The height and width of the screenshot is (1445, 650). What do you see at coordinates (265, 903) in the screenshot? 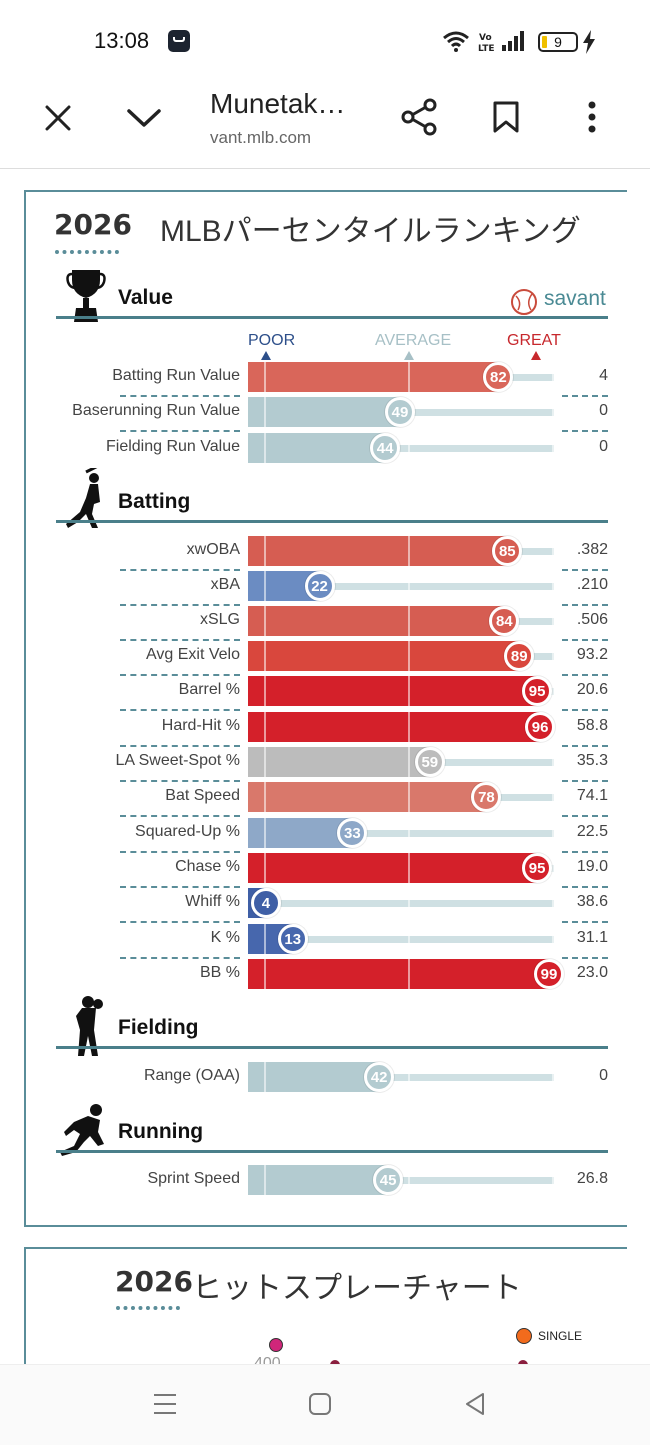
I see `percentile-badge: 4` at bounding box center [265, 903].